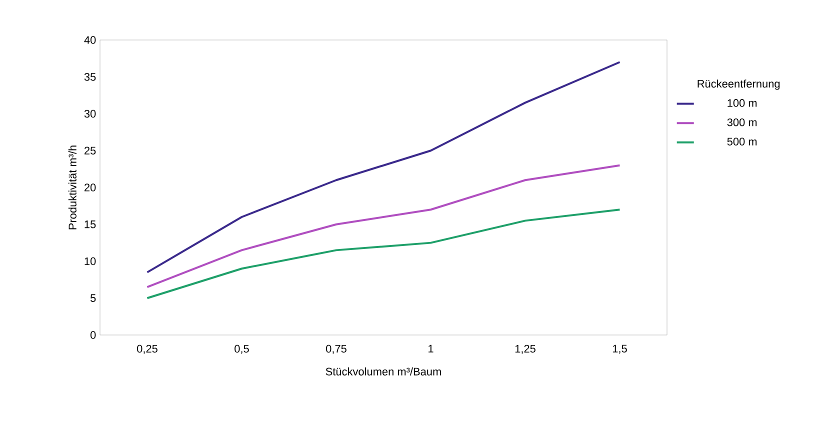 This screenshot has height=430, width=828. What do you see at coordinates (336, 349) in the screenshot?
I see `x-tick-label: 0,75` at bounding box center [336, 349].